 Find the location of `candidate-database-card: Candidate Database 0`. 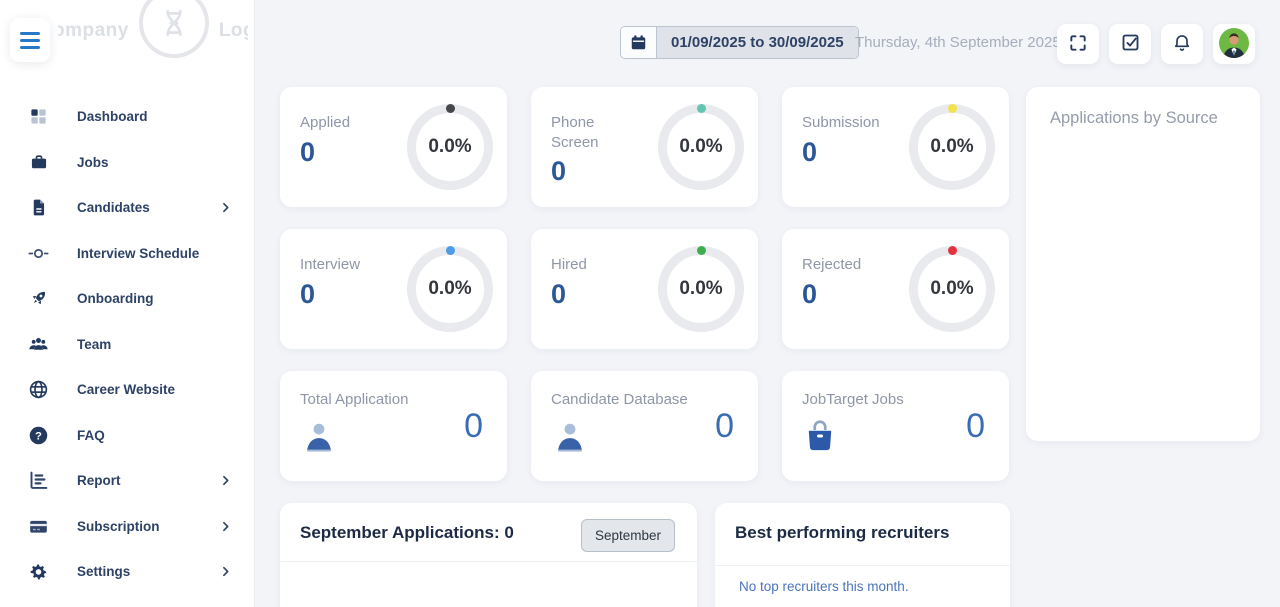

candidate-database-card: Candidate Database 0 is located at coordinates (644, 426).